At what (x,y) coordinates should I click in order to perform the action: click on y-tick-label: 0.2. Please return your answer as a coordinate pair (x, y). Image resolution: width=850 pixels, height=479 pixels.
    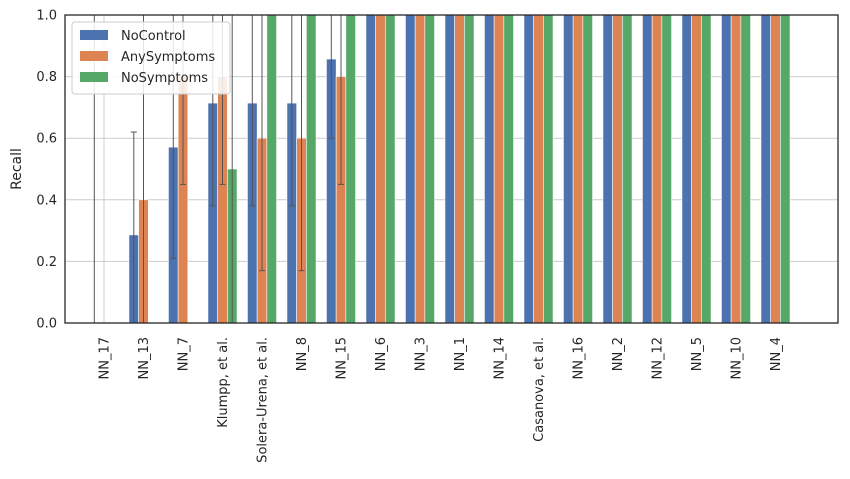
    Looking at the image, I should click on (46, 262).